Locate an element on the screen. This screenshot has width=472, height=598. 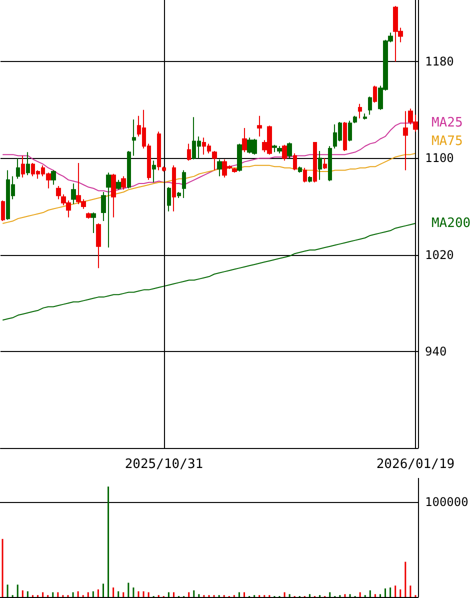
y-tick-label: 1180 is located at coordinates (439, 61).